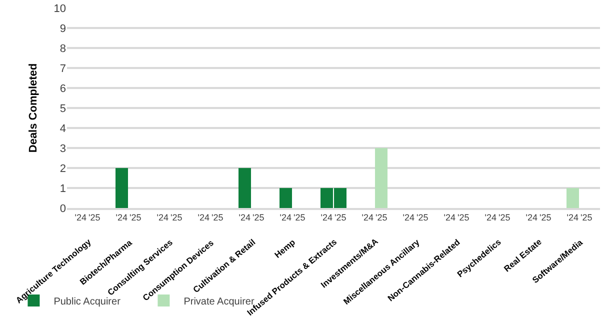 Image resolution: width=616 pixels, height=330 pixels. What do you see at coordinates (60, 8) in the screenshot?
I see `y-tick-label: 10` at bounding box center [60, 8].